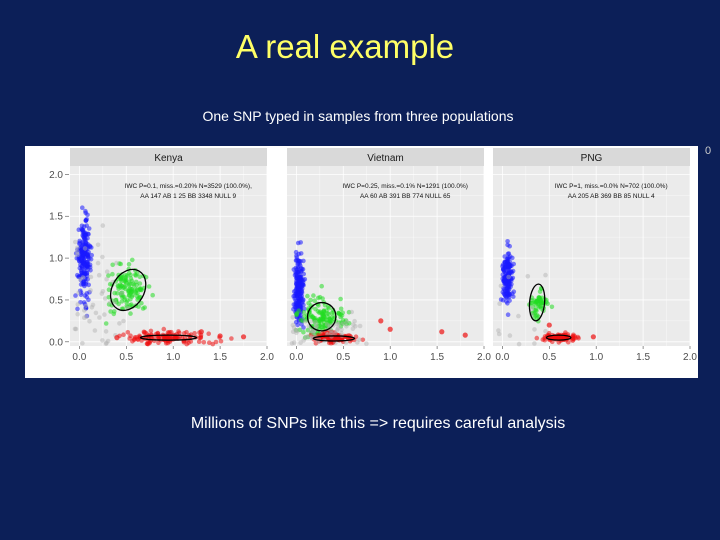  What do you see at coordinates (126, 357) in the screenshot?
I see `x-tick-label: 0.5` at bounding box center [126, 357].